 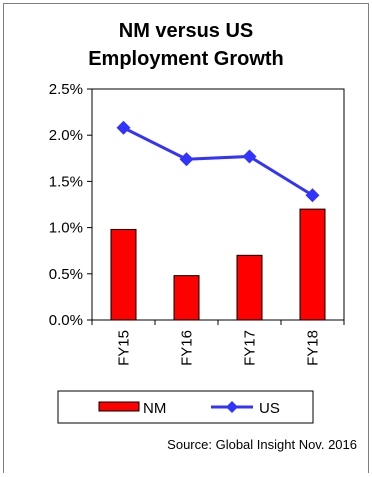 I want to click on legend-us-marker, so click(x=232, y=407).